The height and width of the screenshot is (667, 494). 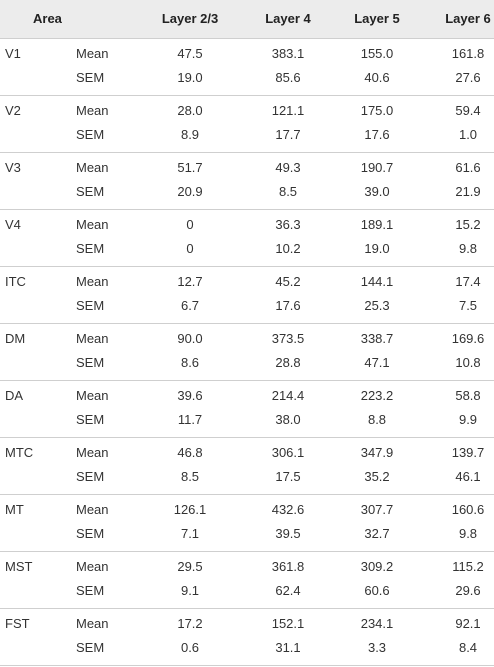 I want to click on mean-value-layer-2-3: 39.6, so click(x=190, y=395).